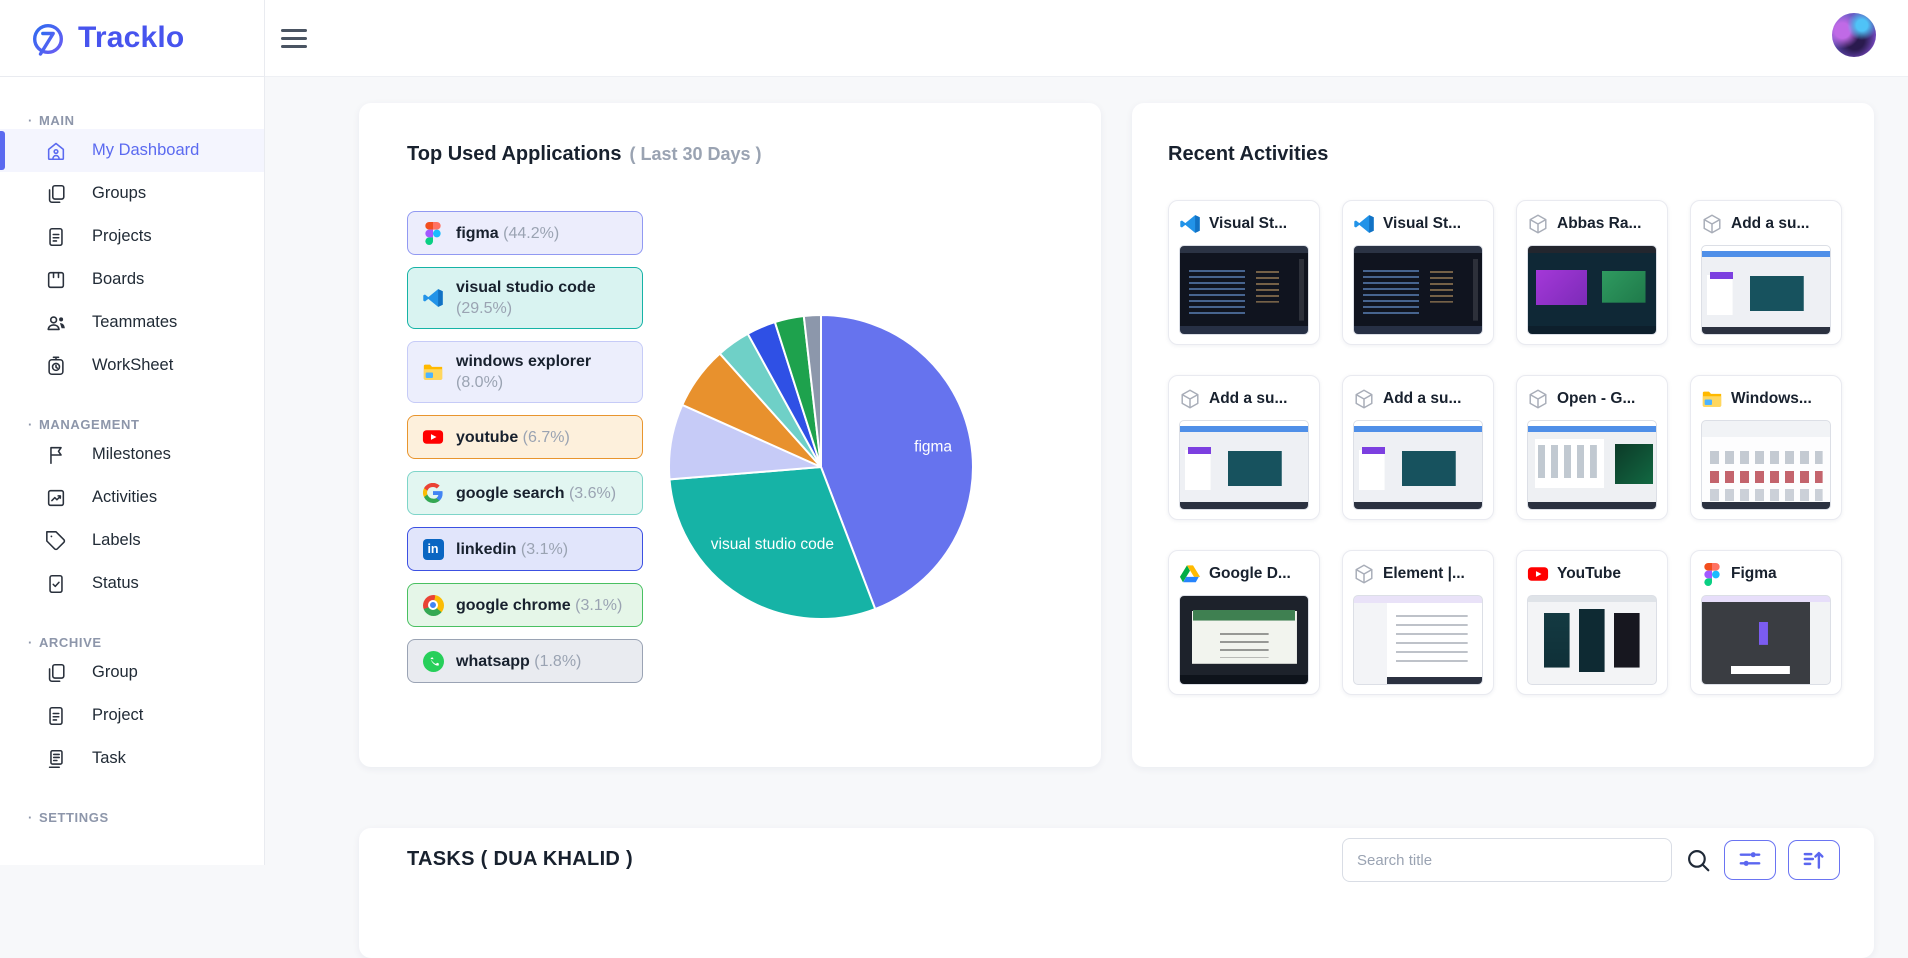 This screenshot has height=958, width=1908. What do you see at coordinates (1854, 35) in the screenshot?
I see `user-avatar` at bounding box center [1854, 35].